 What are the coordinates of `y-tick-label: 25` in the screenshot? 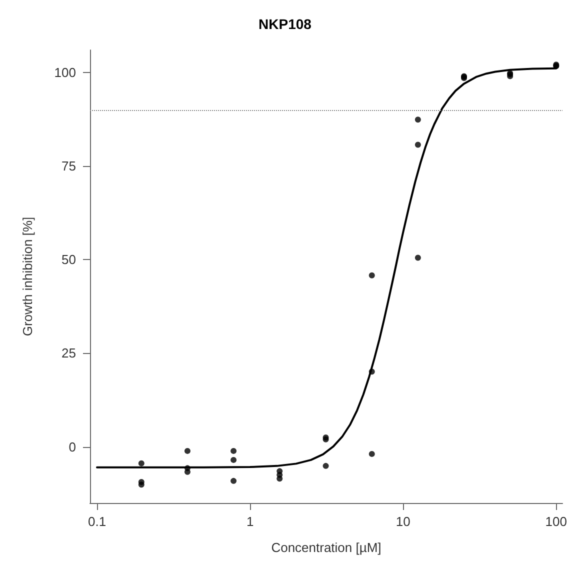 It's located at (69, 353).